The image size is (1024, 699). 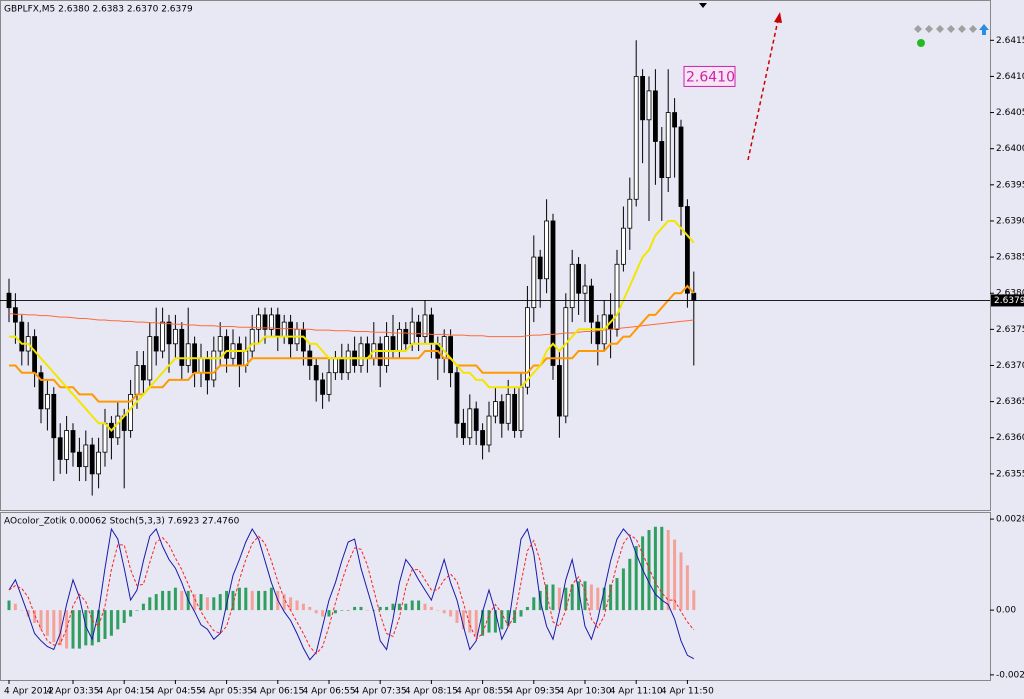 I want to click on stochastic-line, so click(x=351, y=594).